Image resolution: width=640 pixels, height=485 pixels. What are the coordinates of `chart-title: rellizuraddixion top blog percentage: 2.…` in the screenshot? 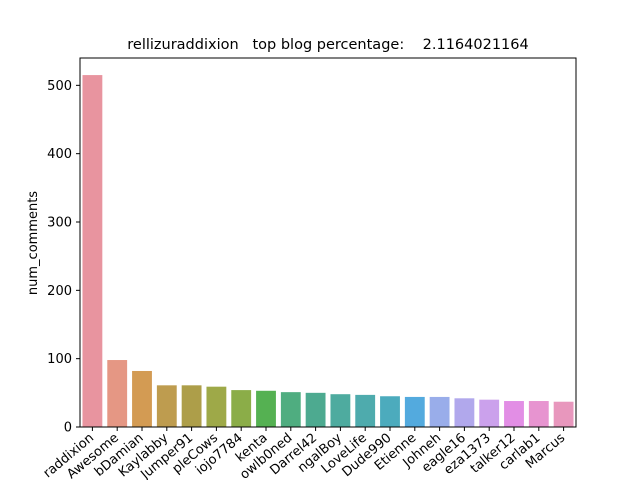 It's located at (327, 45).